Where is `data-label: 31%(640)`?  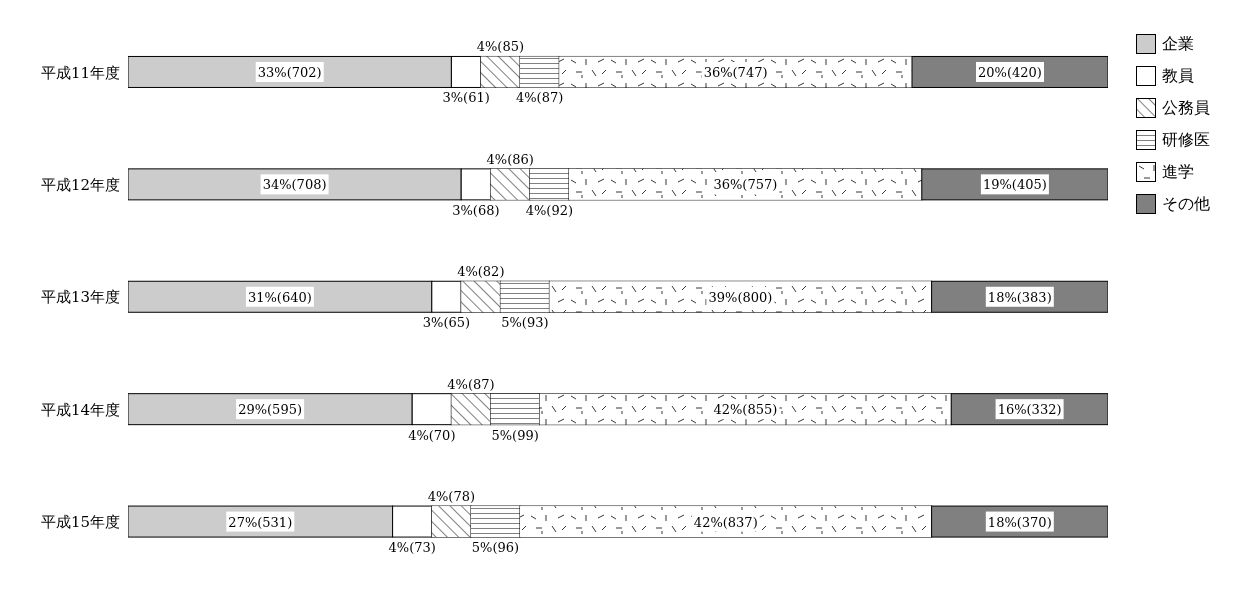 data-label: 31%(640) is located at coordinates (279, 297).